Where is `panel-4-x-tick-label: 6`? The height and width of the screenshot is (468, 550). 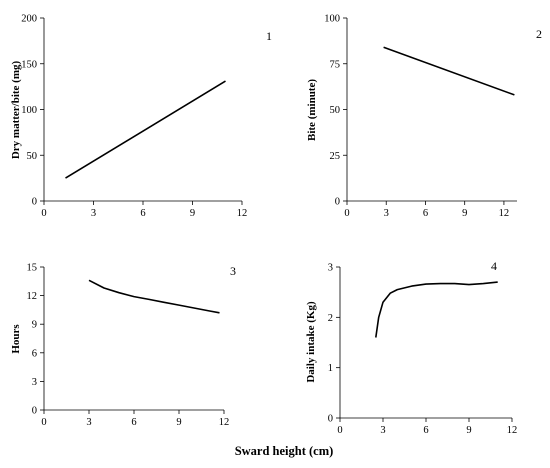 panel-4-x-tick-label: 6 is located at coordinates (425, 430).